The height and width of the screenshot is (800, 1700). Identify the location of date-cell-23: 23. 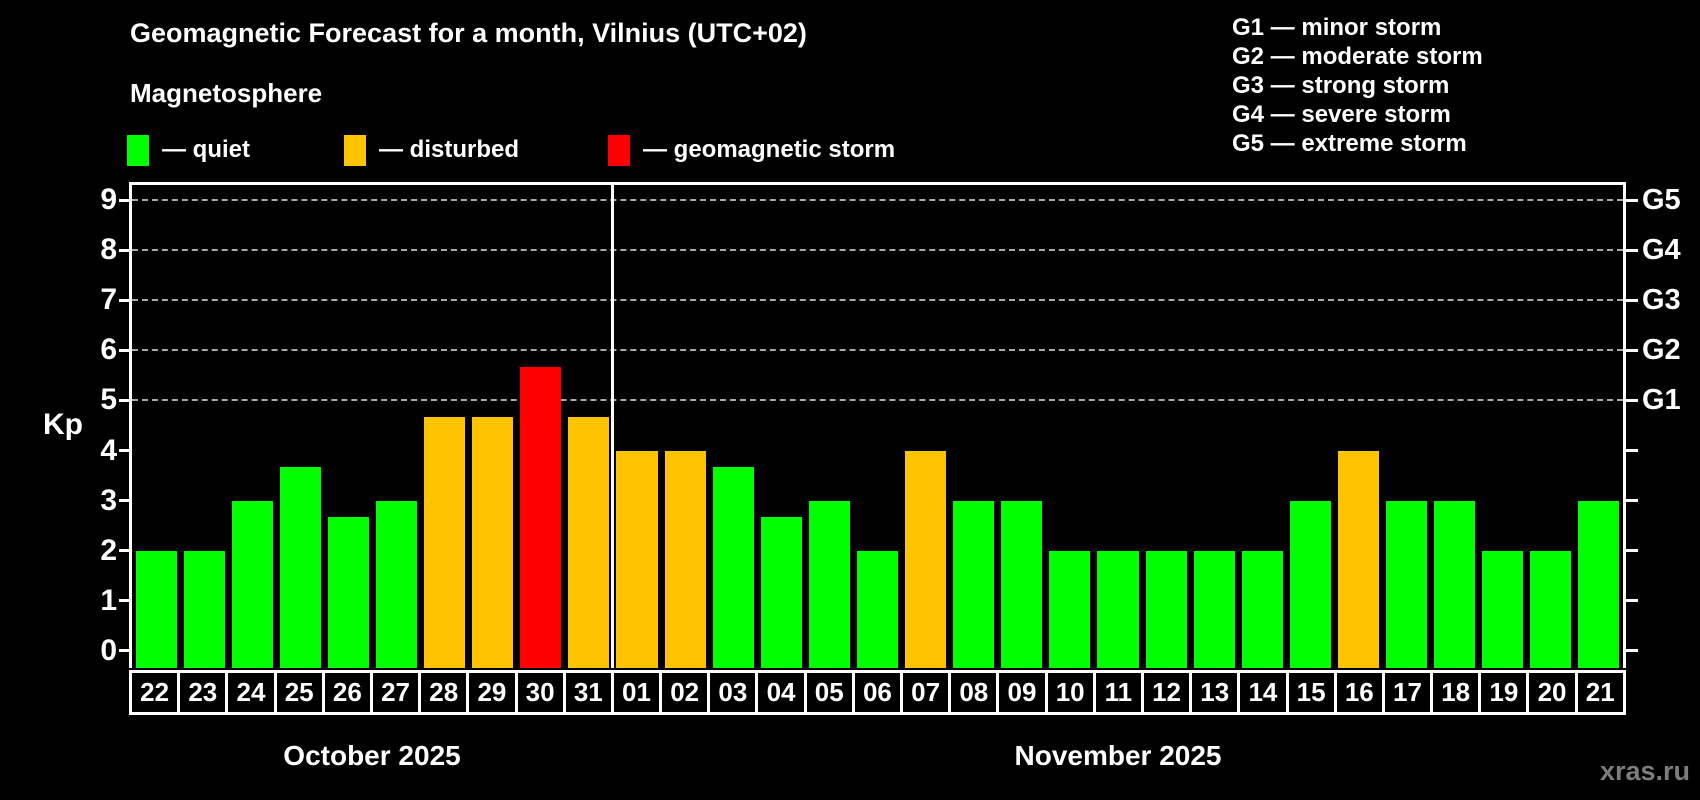
(204, 692).